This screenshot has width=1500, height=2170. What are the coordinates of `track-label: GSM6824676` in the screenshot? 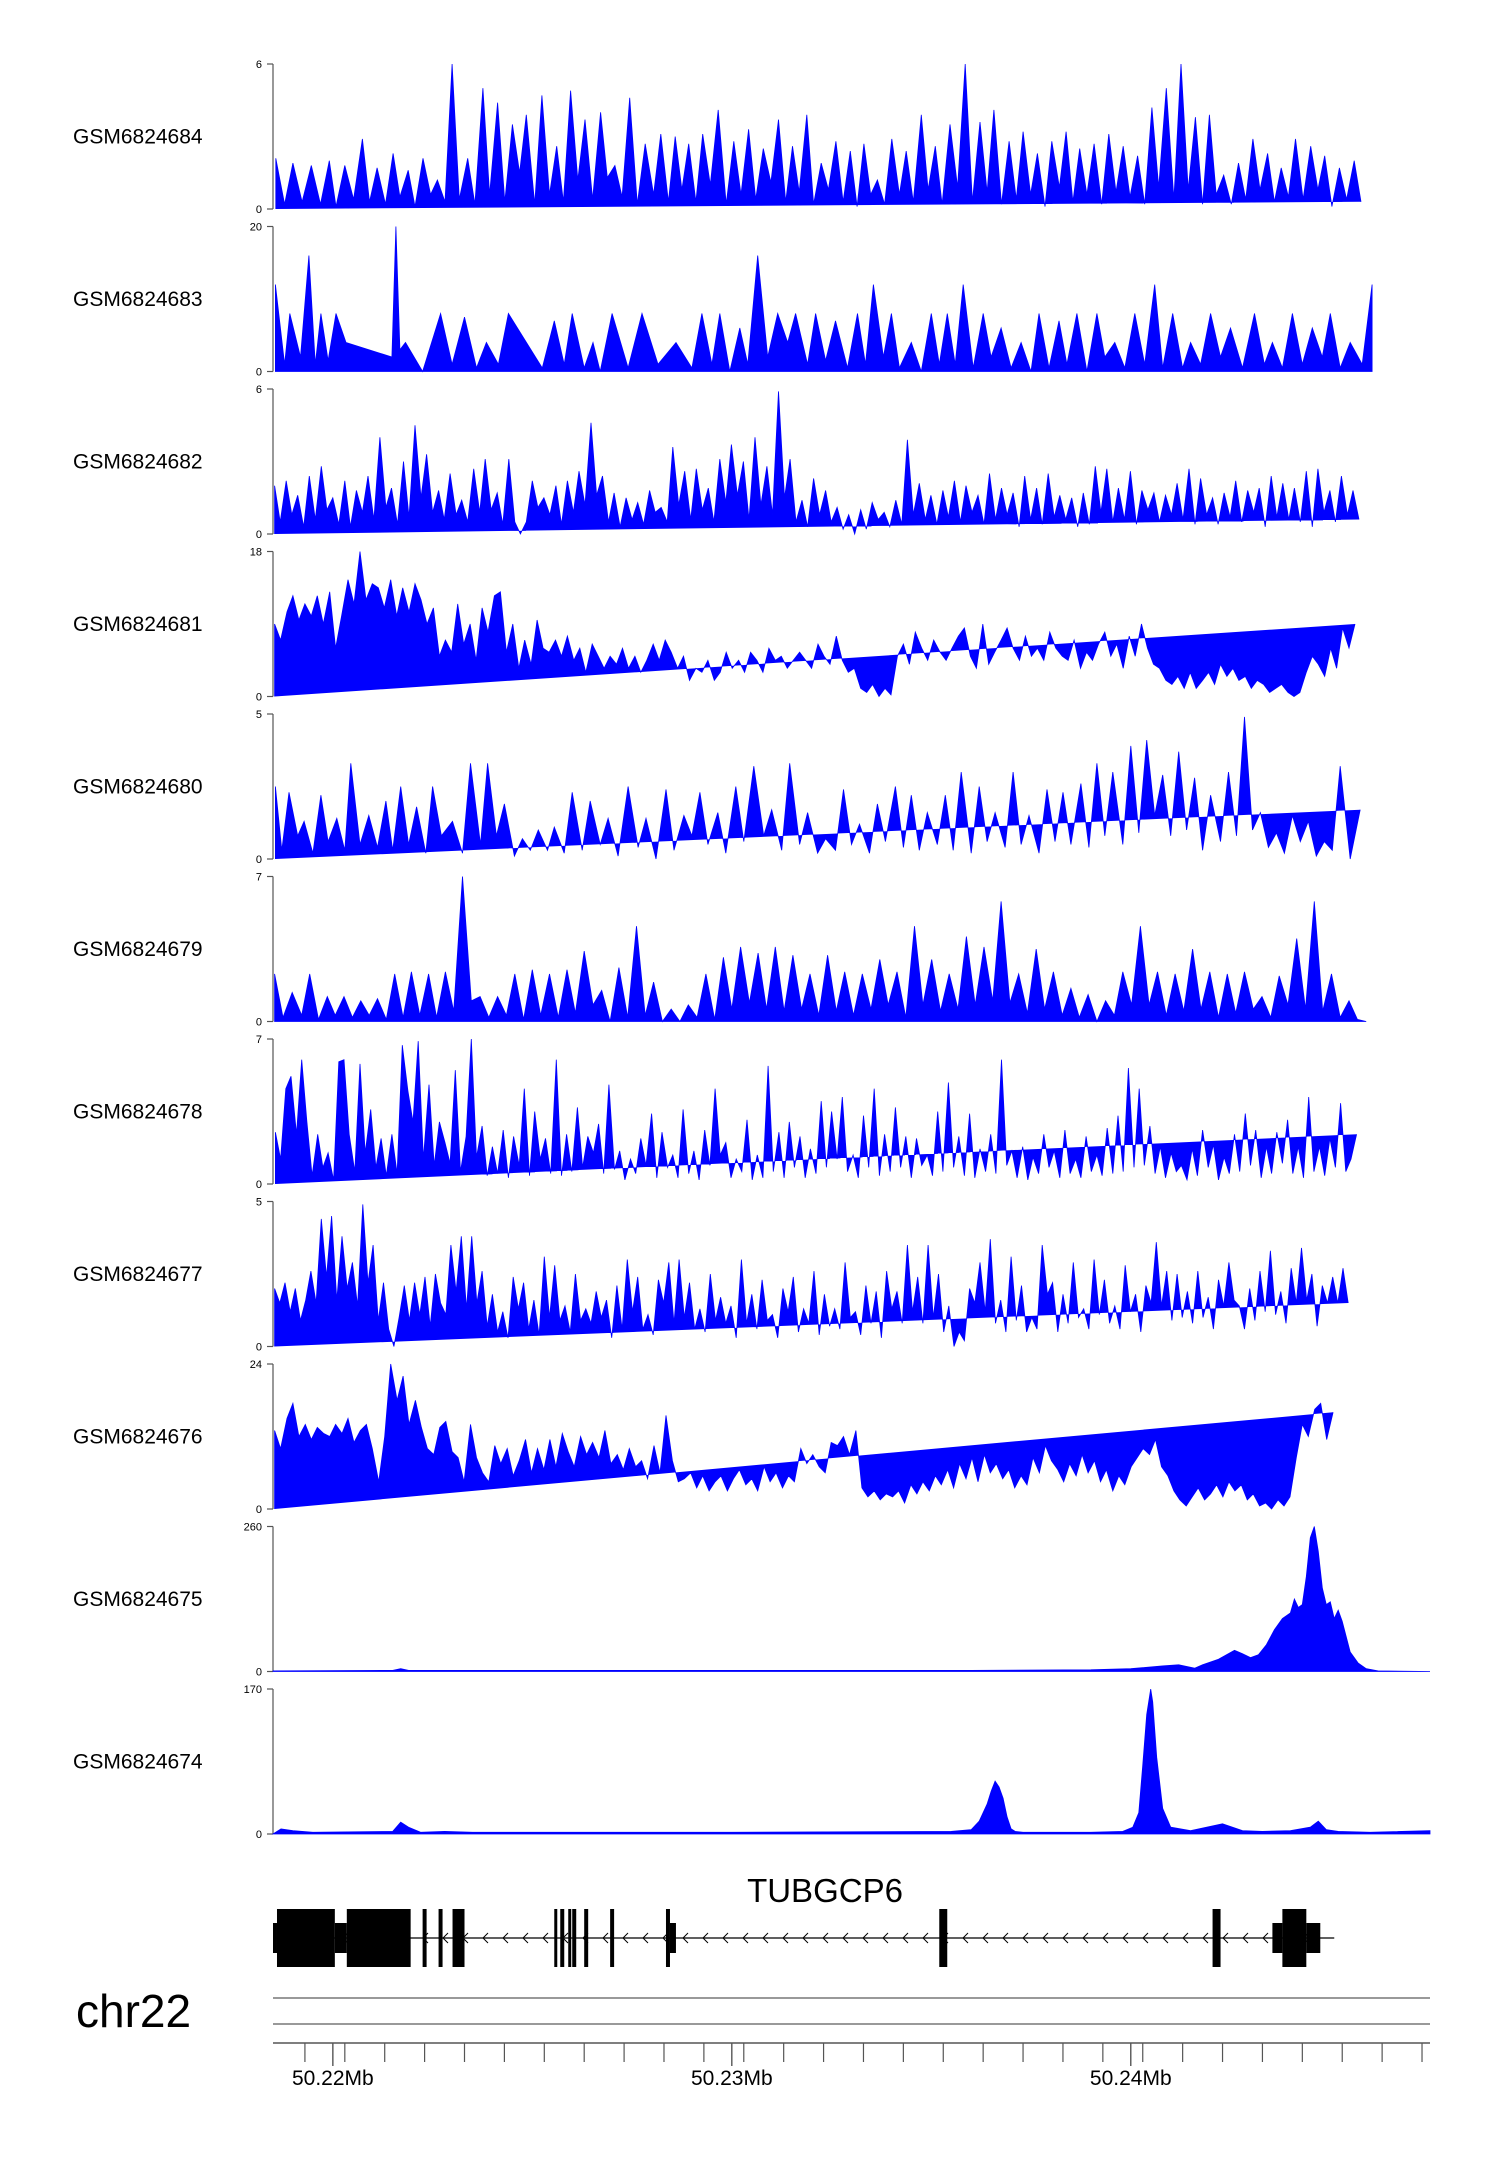 It's located at (138, 1437).